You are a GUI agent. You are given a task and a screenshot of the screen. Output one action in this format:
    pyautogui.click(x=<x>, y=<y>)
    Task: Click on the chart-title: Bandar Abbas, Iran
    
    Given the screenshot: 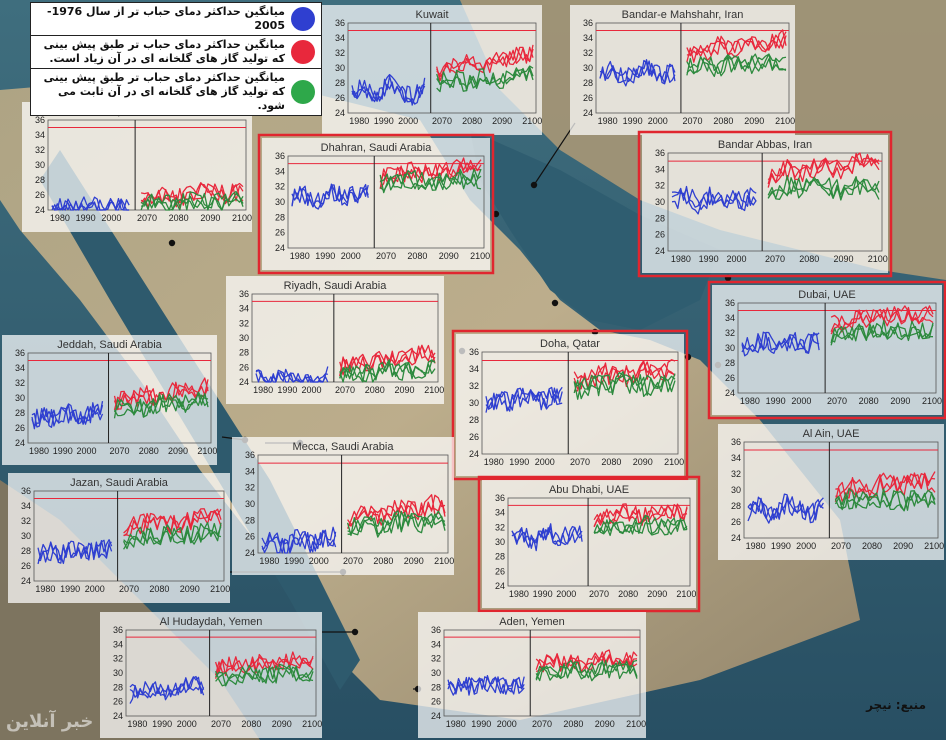 What is the action you would take?
    pyautogui.click(x=765, y=145)
    